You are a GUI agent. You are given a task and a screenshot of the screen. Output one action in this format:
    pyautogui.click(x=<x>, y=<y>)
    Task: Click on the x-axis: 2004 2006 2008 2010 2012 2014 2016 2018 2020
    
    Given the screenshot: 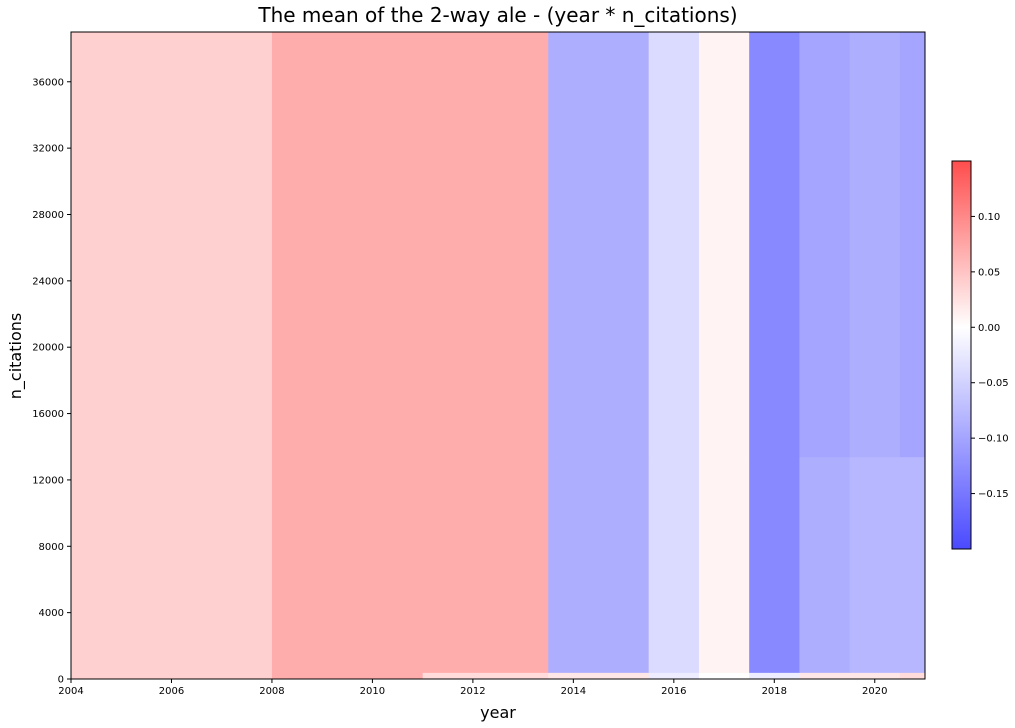 What is the action you would take?
    pyautogui.click(x=472, y=688)
    